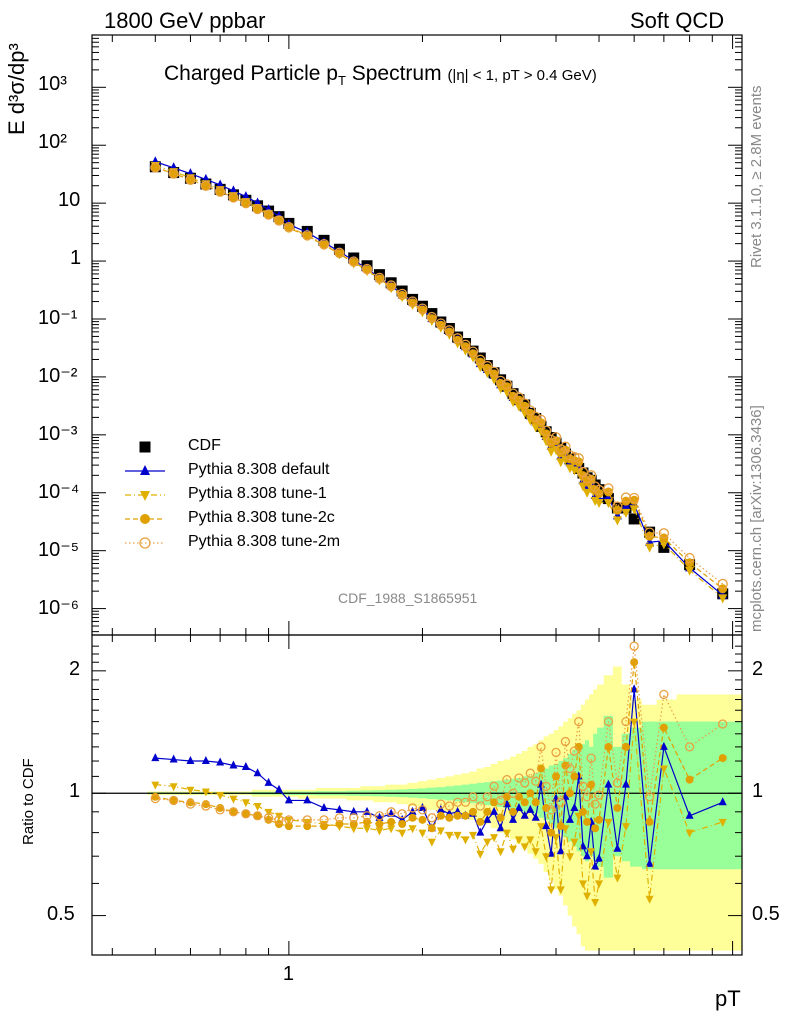 This screenshot has height=1024, width=786. I want to click on chart-title-cuts: (|η| < 1, pT > 0.4 GeV), so click(522, 75).